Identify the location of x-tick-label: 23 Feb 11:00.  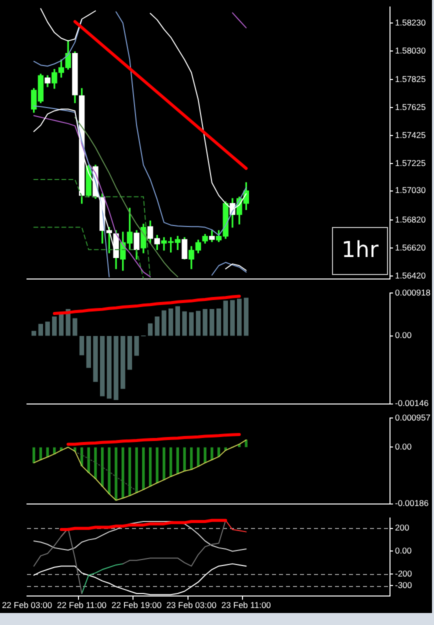
(246, 605).